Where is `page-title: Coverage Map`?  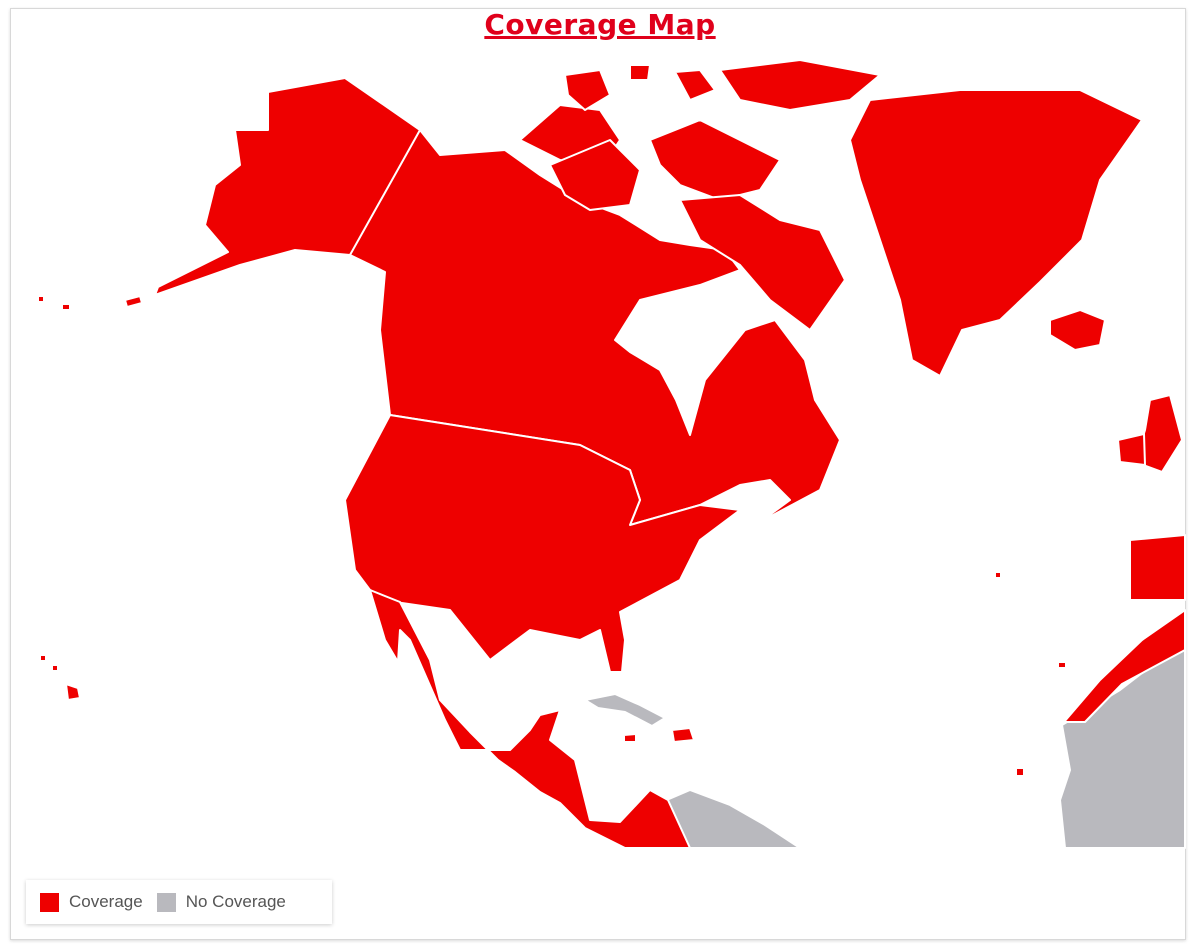 page-title: Coverage Map is located at coordinates (600, 24).